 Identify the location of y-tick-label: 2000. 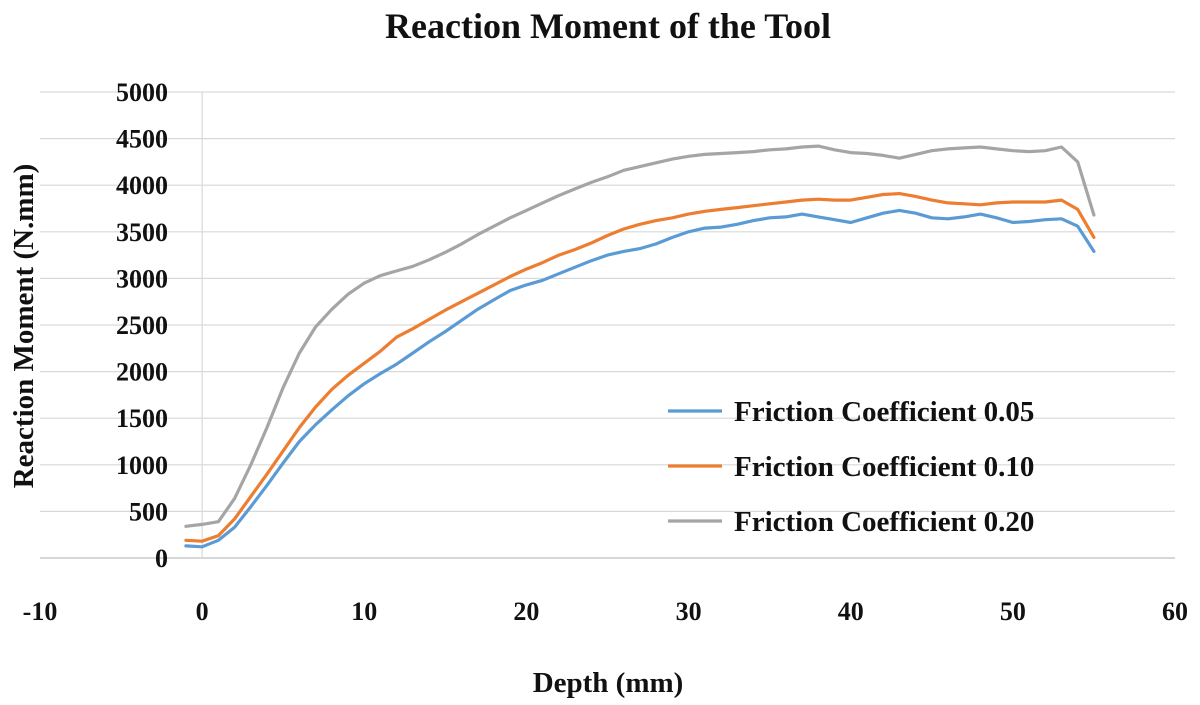
(142, 372).